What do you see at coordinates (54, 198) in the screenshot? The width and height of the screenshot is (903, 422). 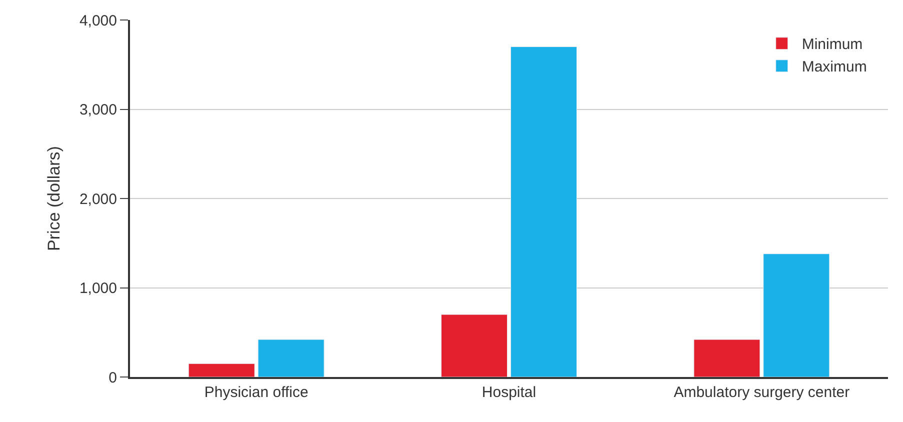 I see `y-axis-title: Price (dollars)` at bounding box center [54, 198].